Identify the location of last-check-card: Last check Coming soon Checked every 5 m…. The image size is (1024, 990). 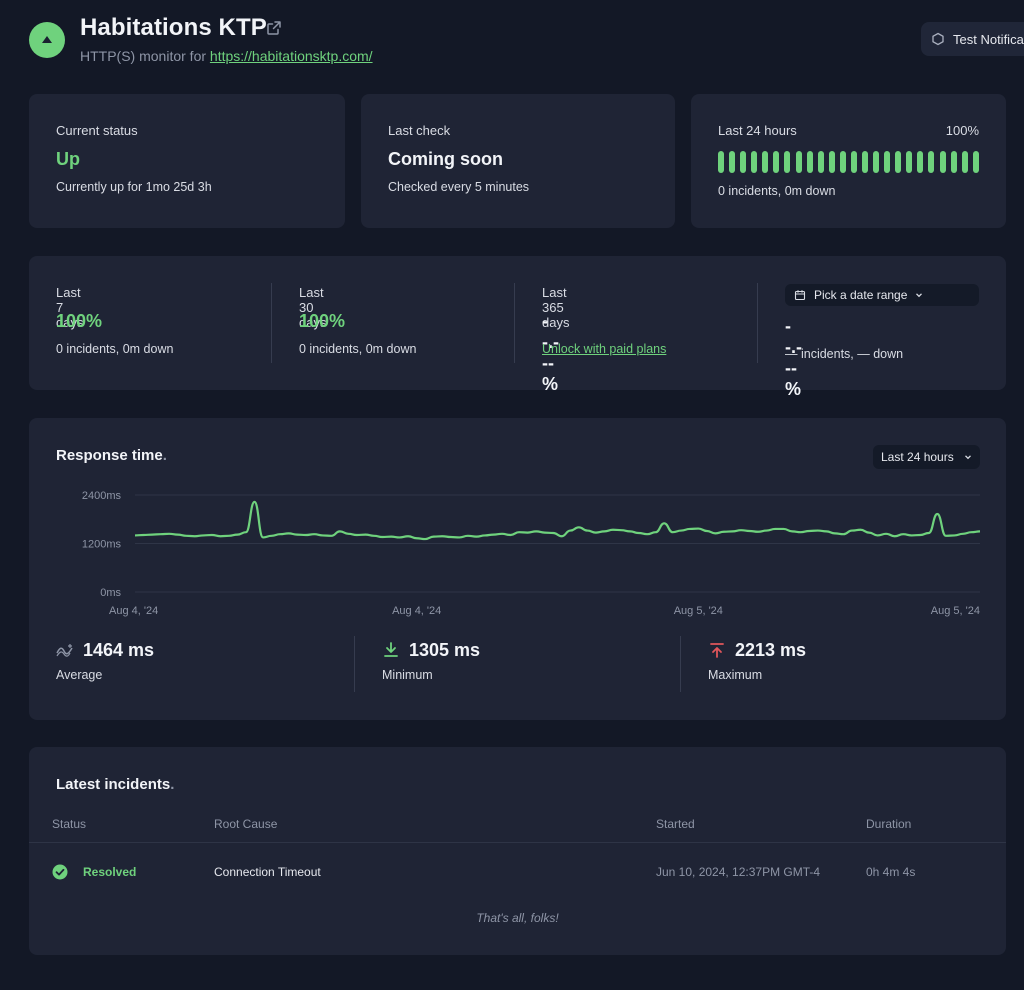
(518, 161).